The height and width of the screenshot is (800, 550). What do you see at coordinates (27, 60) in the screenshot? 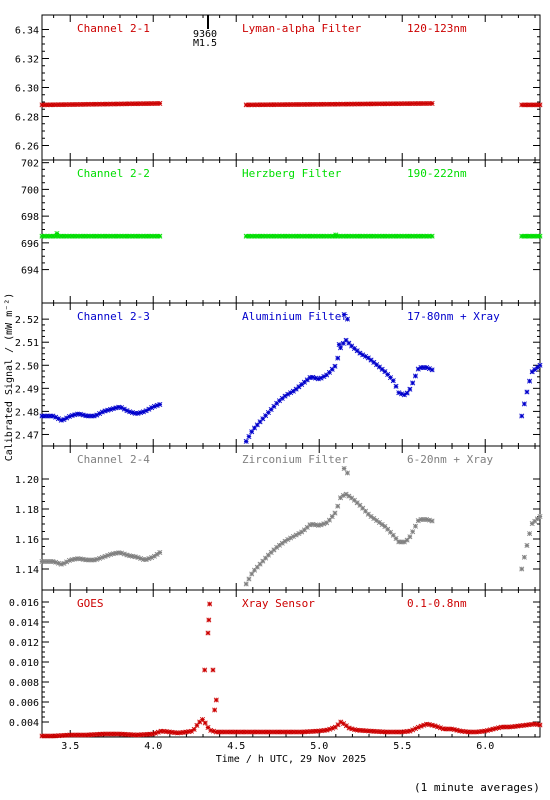
I see `y-tick-label: 6.32` at bounding box center [27, 60].